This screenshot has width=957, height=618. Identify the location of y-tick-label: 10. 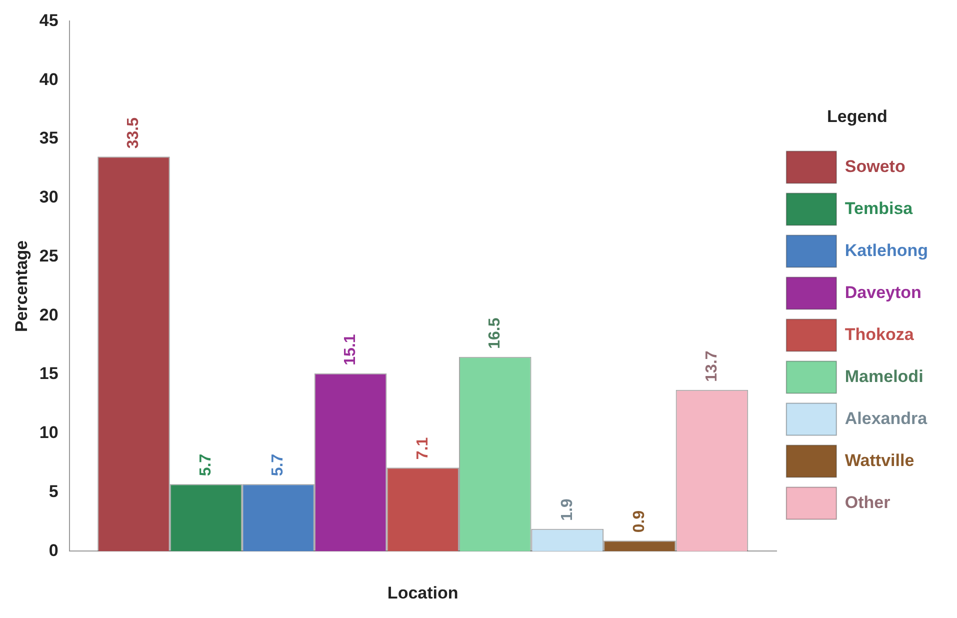
(48, 432).